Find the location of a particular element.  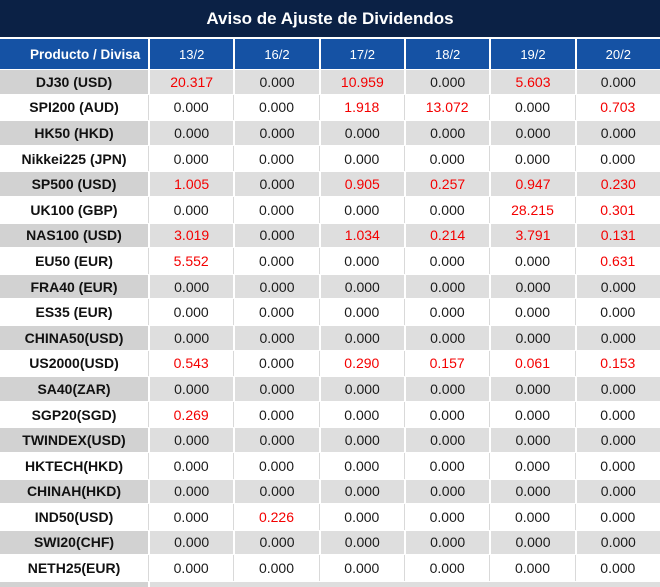

value-cell: 1.918 is located at coordinates (361, 107).